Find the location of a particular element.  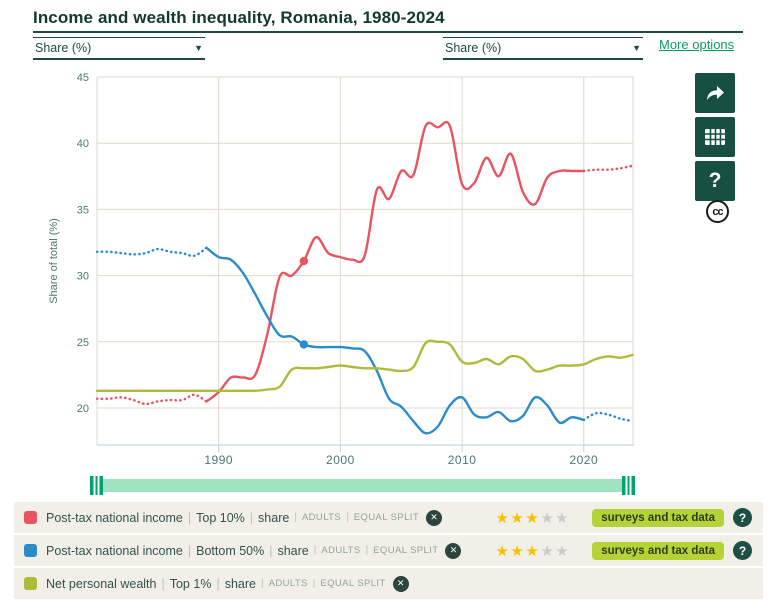

right-indicator-value: Share (%) is located at coordinates (473, 48).